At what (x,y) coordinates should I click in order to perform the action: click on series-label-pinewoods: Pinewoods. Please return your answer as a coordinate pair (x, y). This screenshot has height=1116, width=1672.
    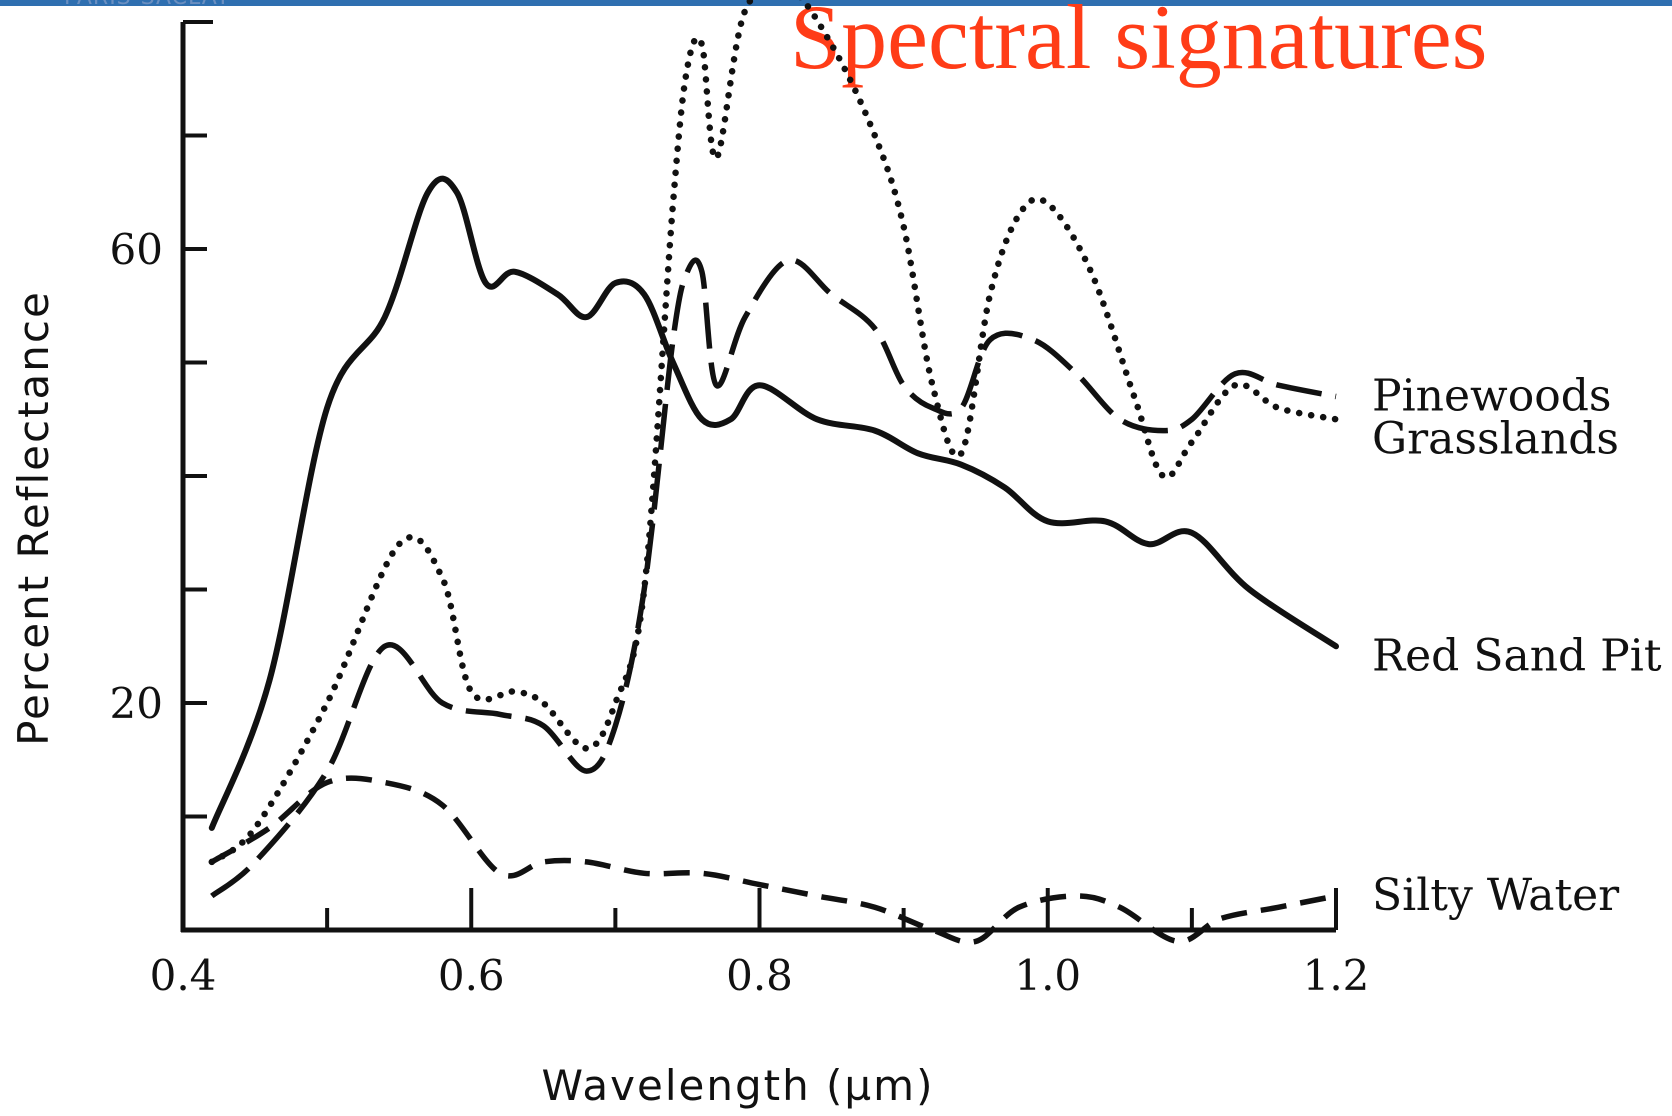
    Looking at the image, I should click on (1491, 396).